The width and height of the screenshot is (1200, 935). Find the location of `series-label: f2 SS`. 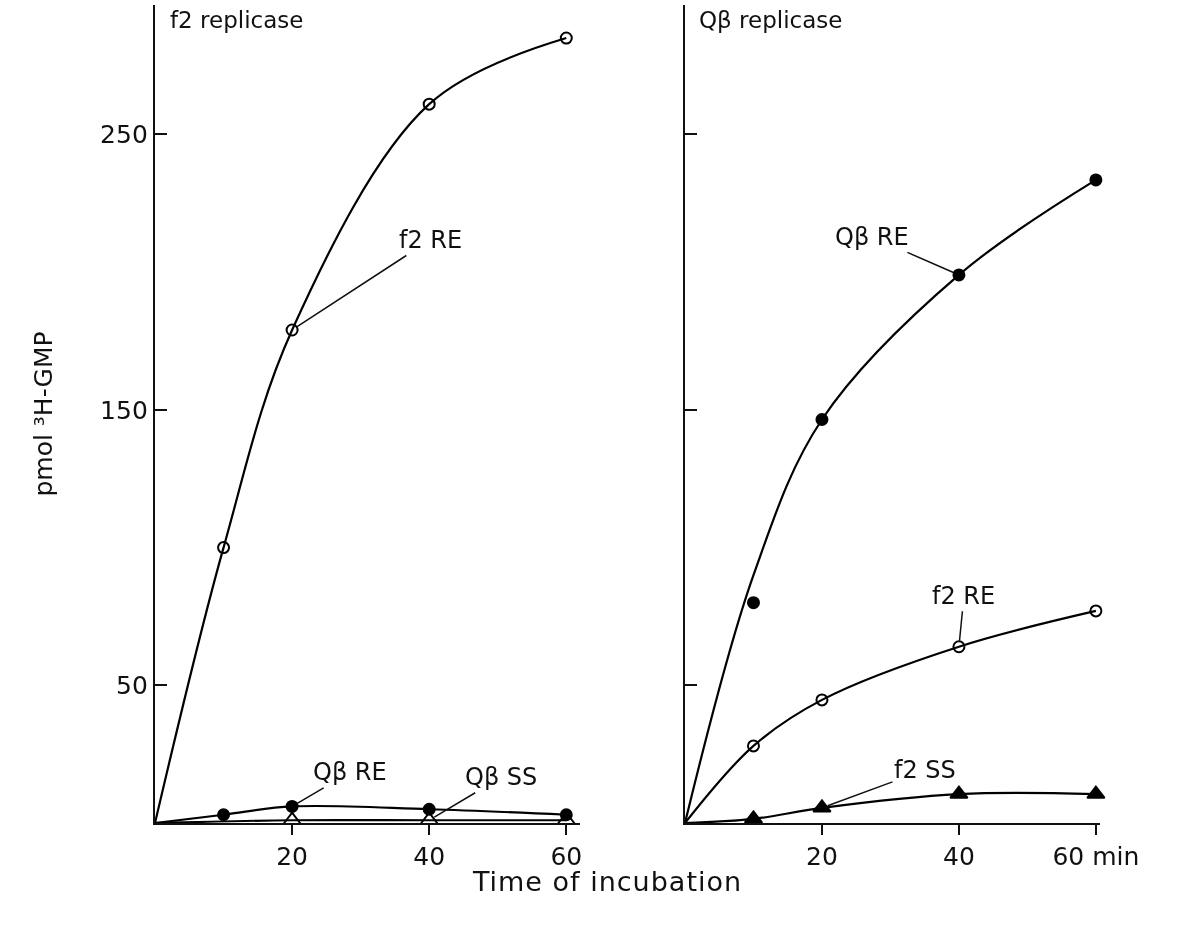

series-label: f2 SS is located at coordinates (925, 770).